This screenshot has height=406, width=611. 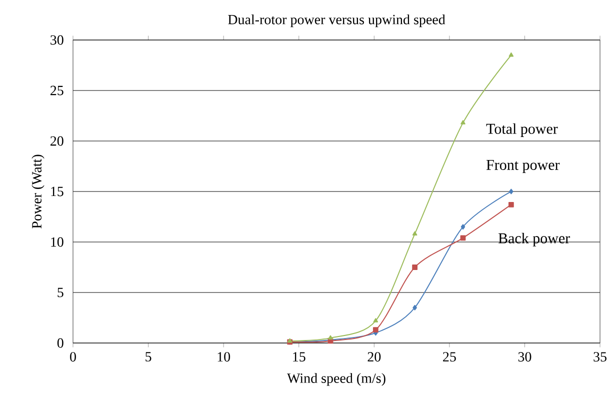 What do you see at coordinates (534, 239) in the screenshot?
I see `series-label: Back power` at bounding box center [534, 239].